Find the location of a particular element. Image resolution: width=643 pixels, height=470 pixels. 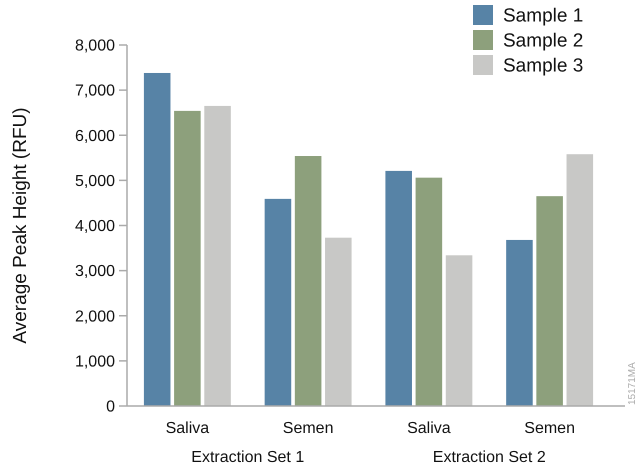

y-tick-label: 0 is located at coordinates (111, 407).